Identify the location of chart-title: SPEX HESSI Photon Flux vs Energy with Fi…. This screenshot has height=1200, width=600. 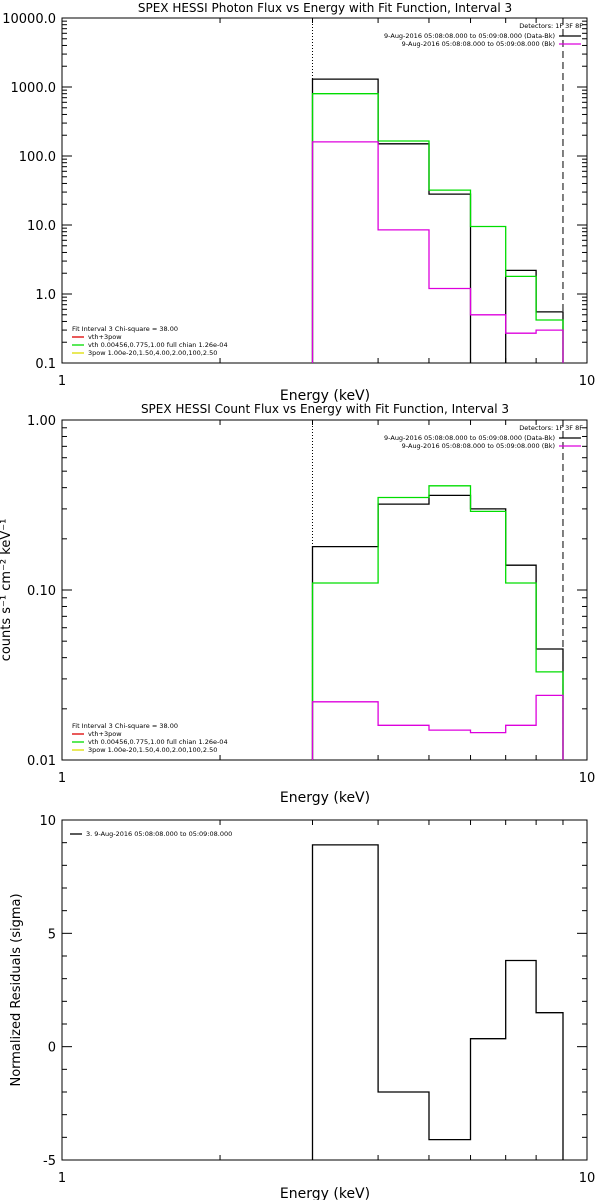
(325, 8).